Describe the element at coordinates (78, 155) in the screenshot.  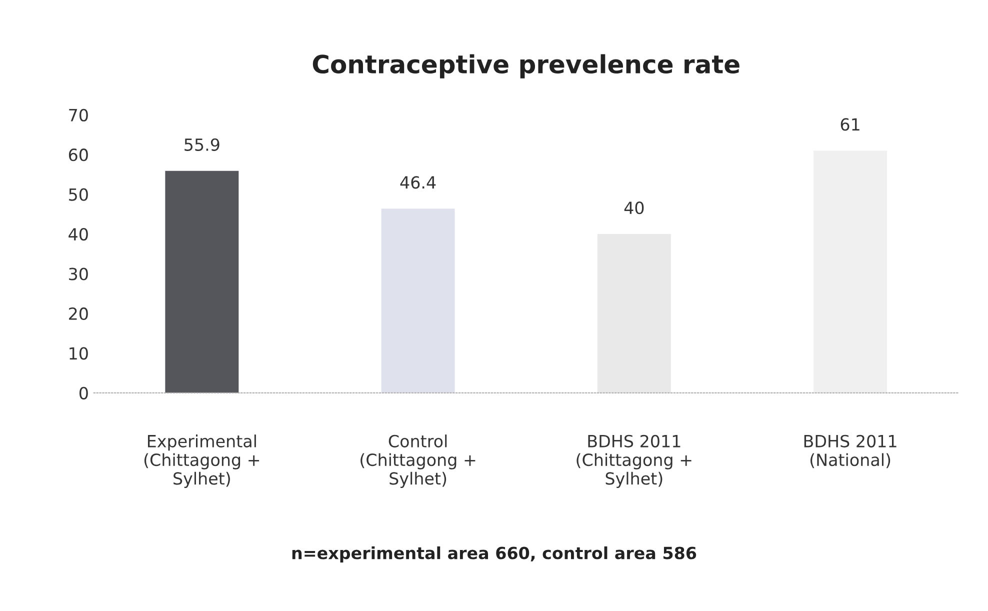
I see `y-tick-label: 60` at that location.